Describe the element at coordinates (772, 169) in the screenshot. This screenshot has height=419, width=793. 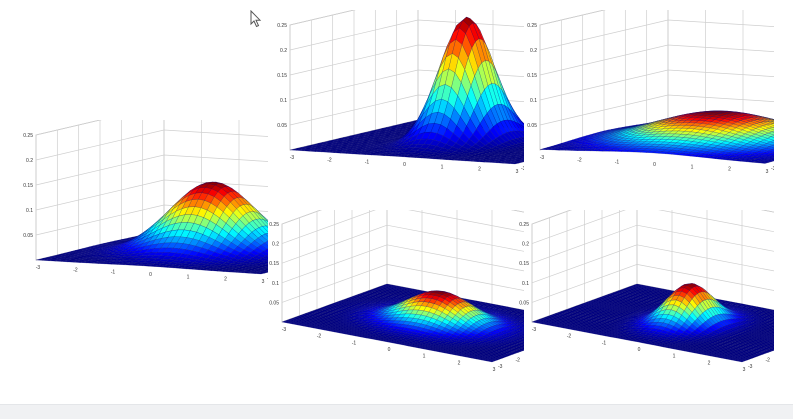
I see `y-tick-label: -3` at that location.